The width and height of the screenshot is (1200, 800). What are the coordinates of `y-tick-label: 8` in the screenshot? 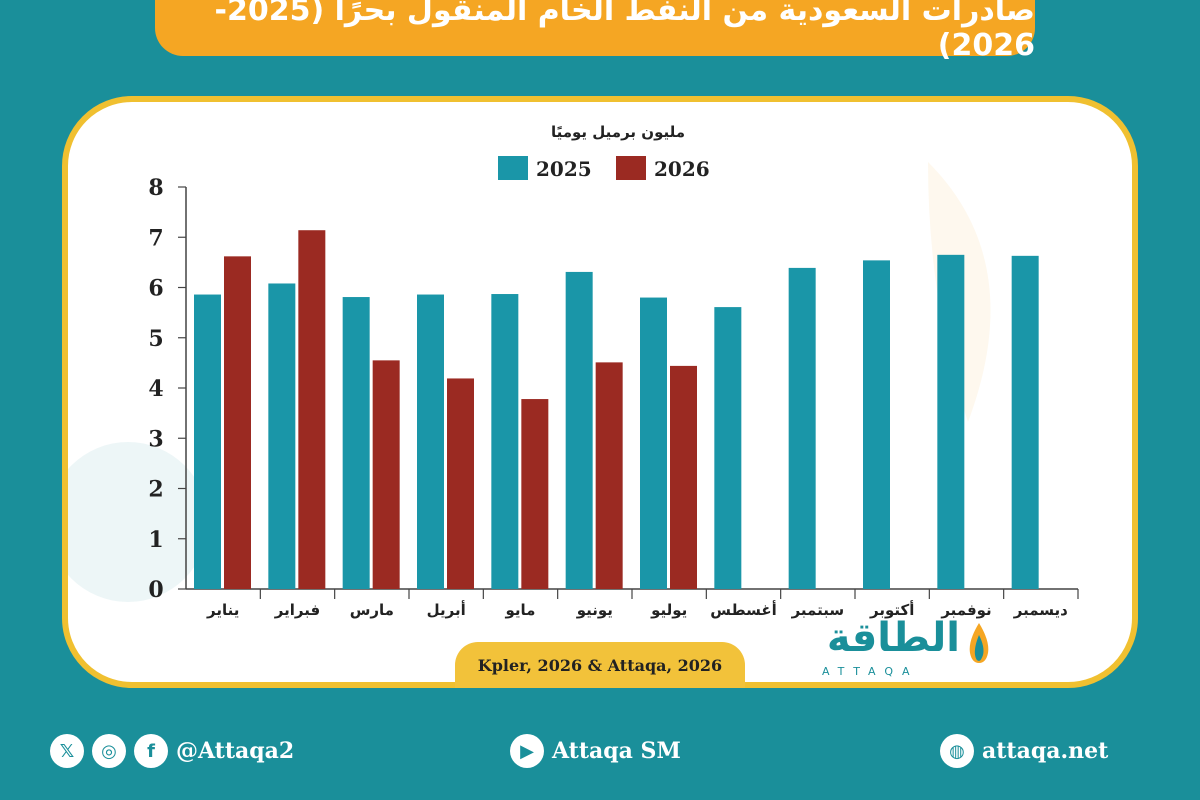 It's located at (155, 188).